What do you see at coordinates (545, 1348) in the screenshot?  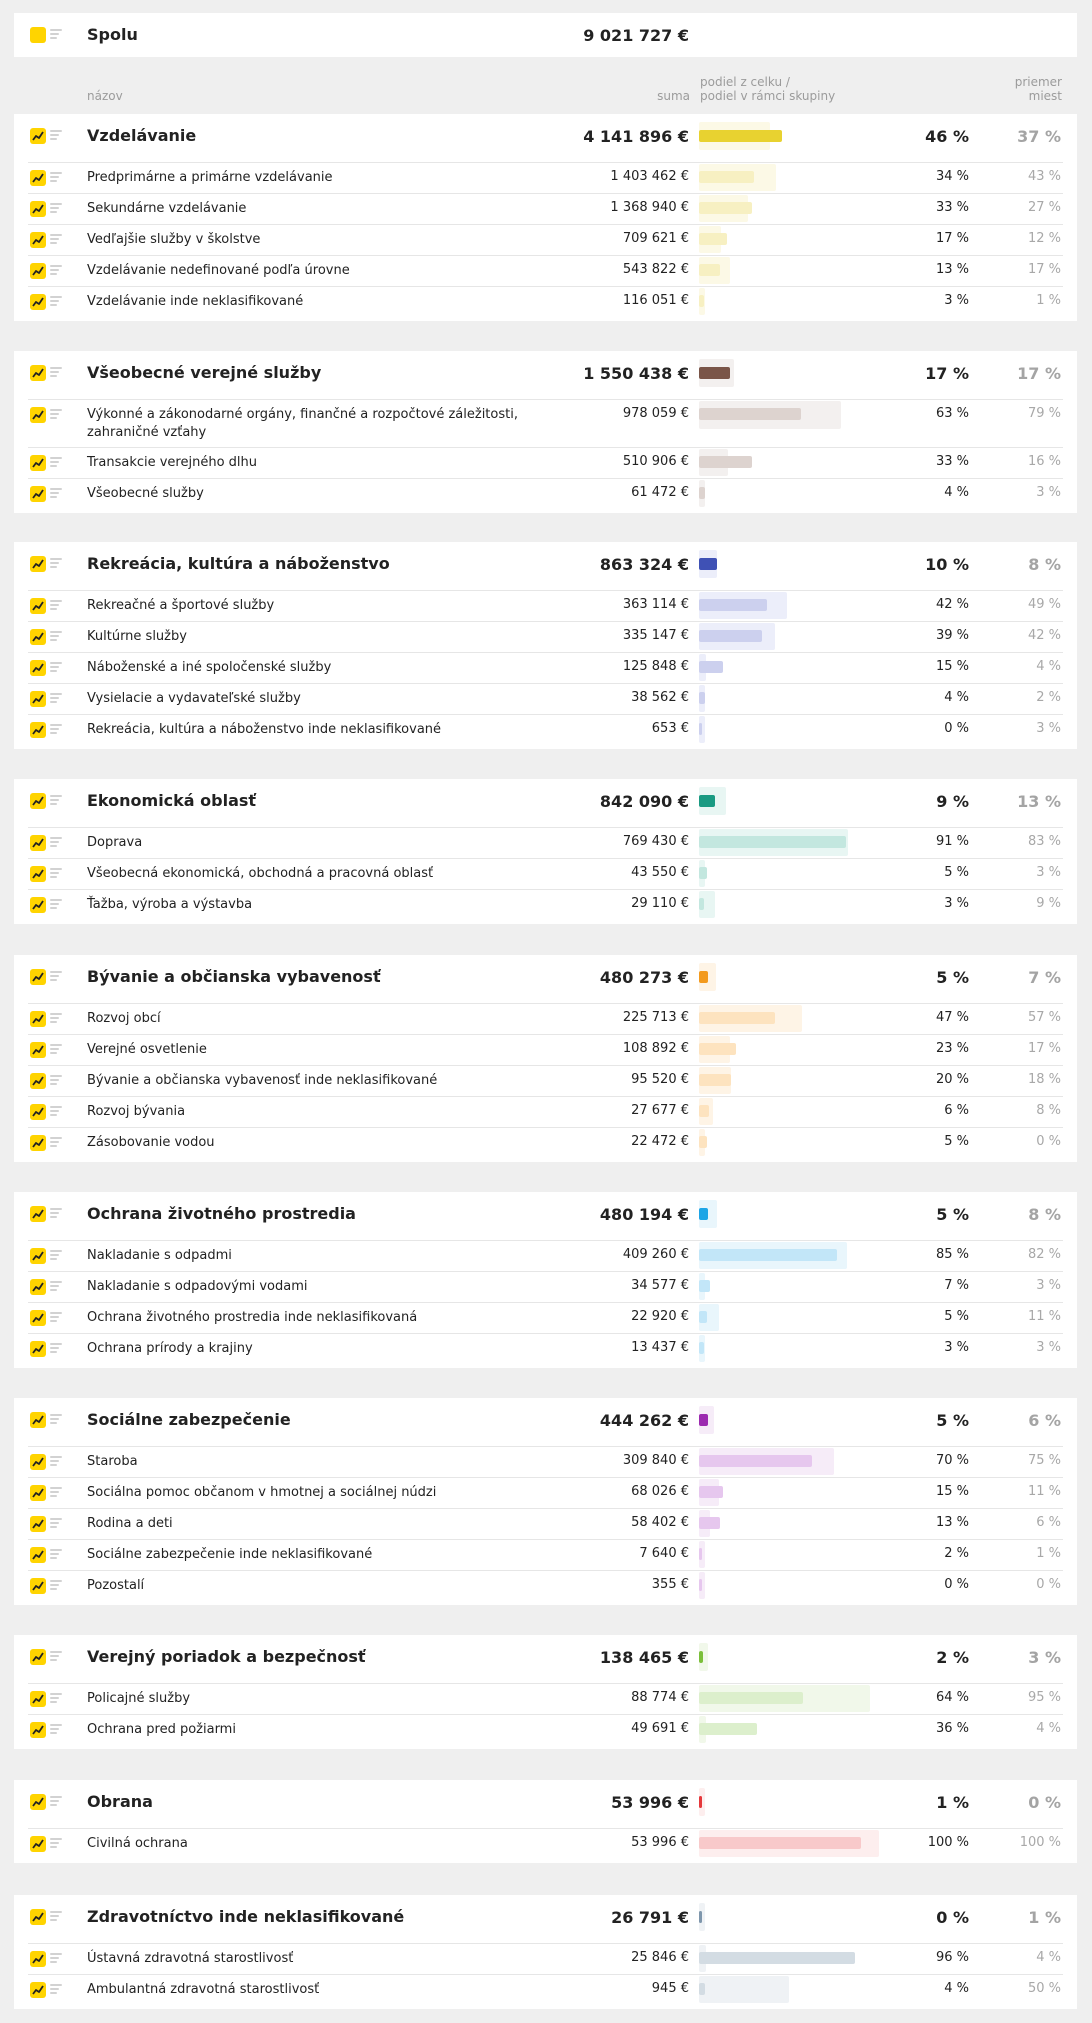 I see `subgroup-row: Ochrana prírody a krajiny 13 437 € 3 % 3 %` at bounding box center [545, 1348].